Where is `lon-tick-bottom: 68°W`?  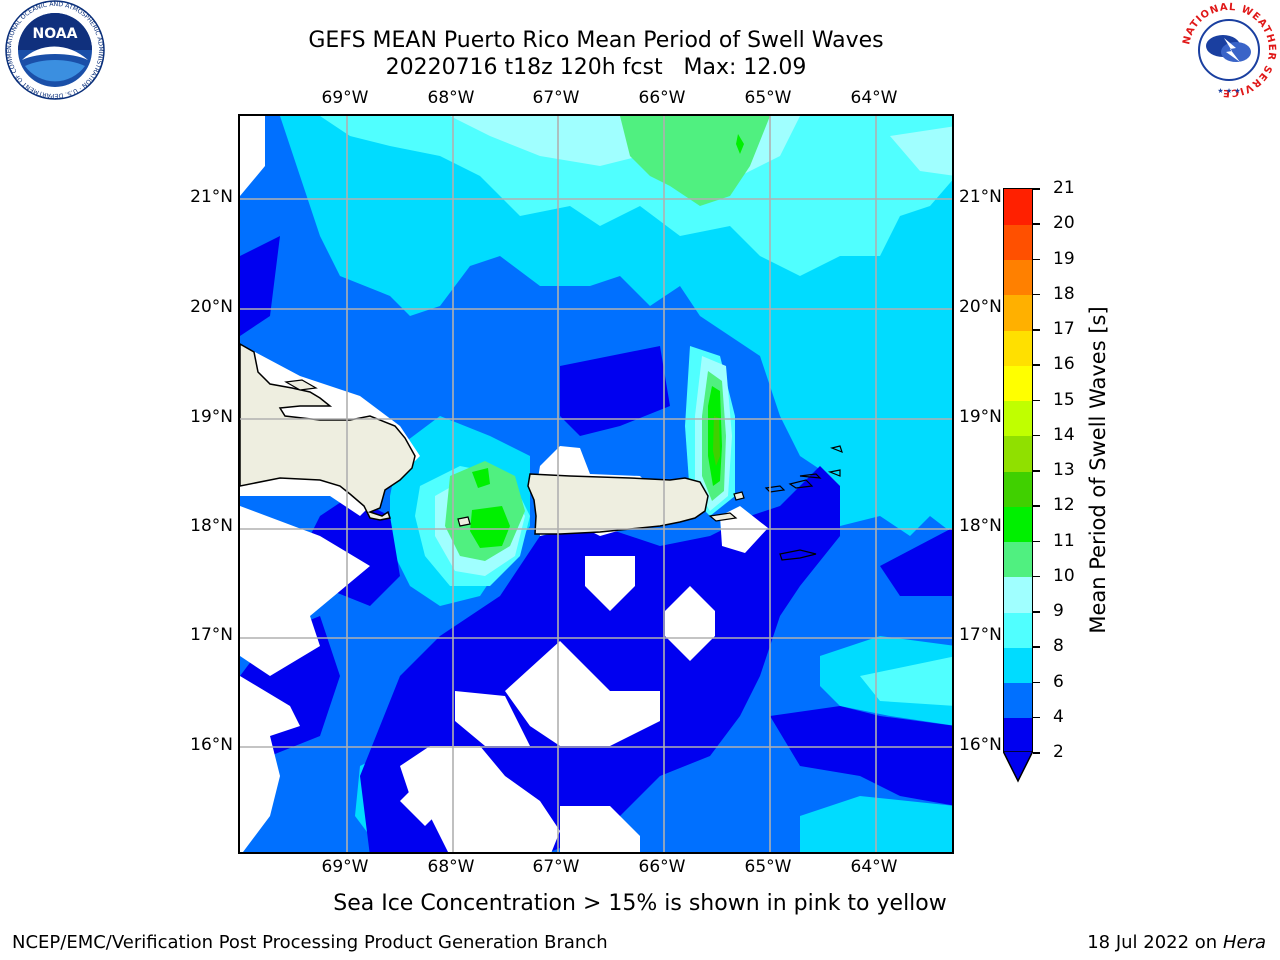
lon-tick-bottom: 68°W is located at coordinates (451, 867).